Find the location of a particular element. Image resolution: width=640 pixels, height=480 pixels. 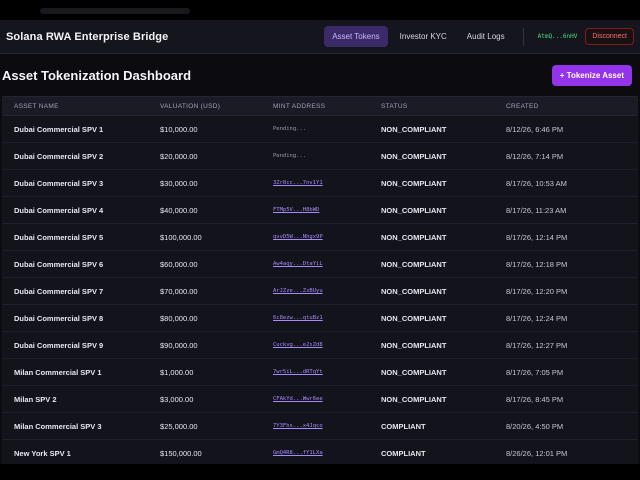

tab-investor-kyc: Investor KYC is located at coordinates (423, 36).